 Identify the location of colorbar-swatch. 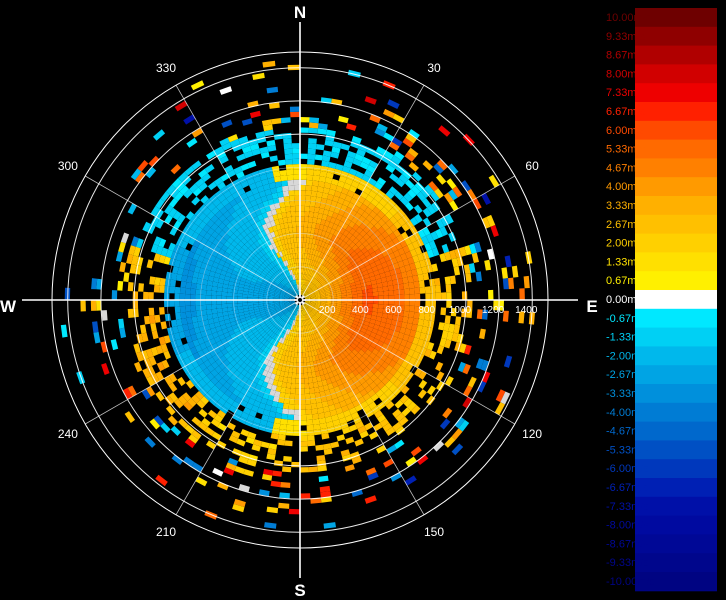
(676, 544).